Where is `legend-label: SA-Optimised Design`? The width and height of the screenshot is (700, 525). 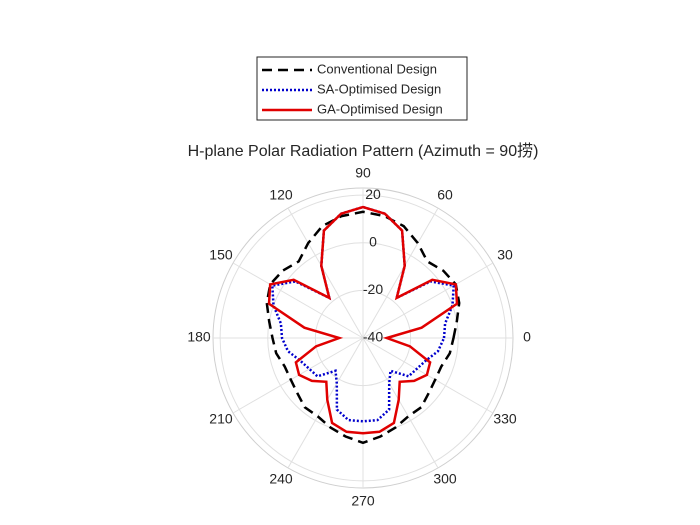
legend-label: SA-Optimised Design is located at coordinates (379, 88).